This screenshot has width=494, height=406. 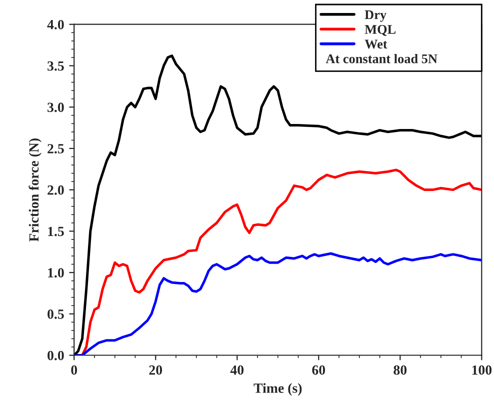 What do you see at coordinates (376, 44) in the screenshot?
I see `legend-label: Wet` at bounding box center [376, 44].